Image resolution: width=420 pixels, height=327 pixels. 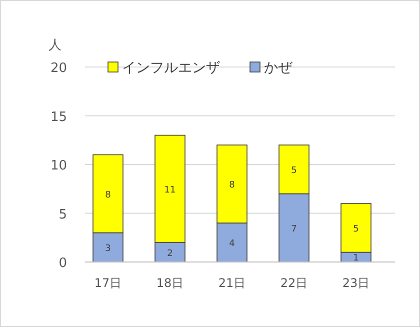 What do you see at coordinates (170, 253) in the screenshot?
I see `data-label: 2` at bounding box center [170, 253].